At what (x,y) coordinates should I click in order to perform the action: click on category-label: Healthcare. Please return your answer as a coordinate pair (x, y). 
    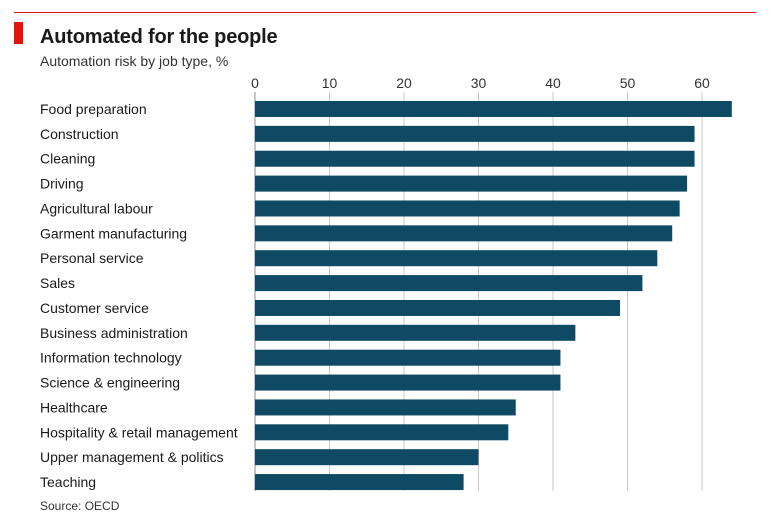
    Looking at the image, I should click on (74, 407).